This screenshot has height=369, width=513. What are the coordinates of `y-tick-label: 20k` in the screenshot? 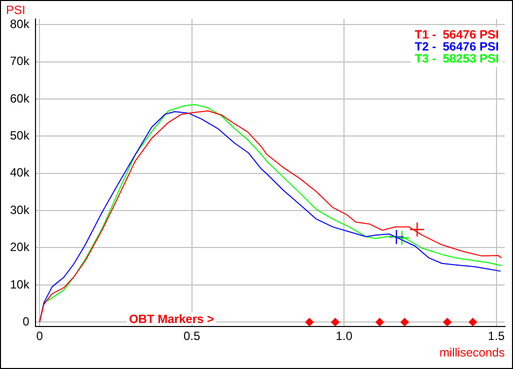 It's located at (20, 247).